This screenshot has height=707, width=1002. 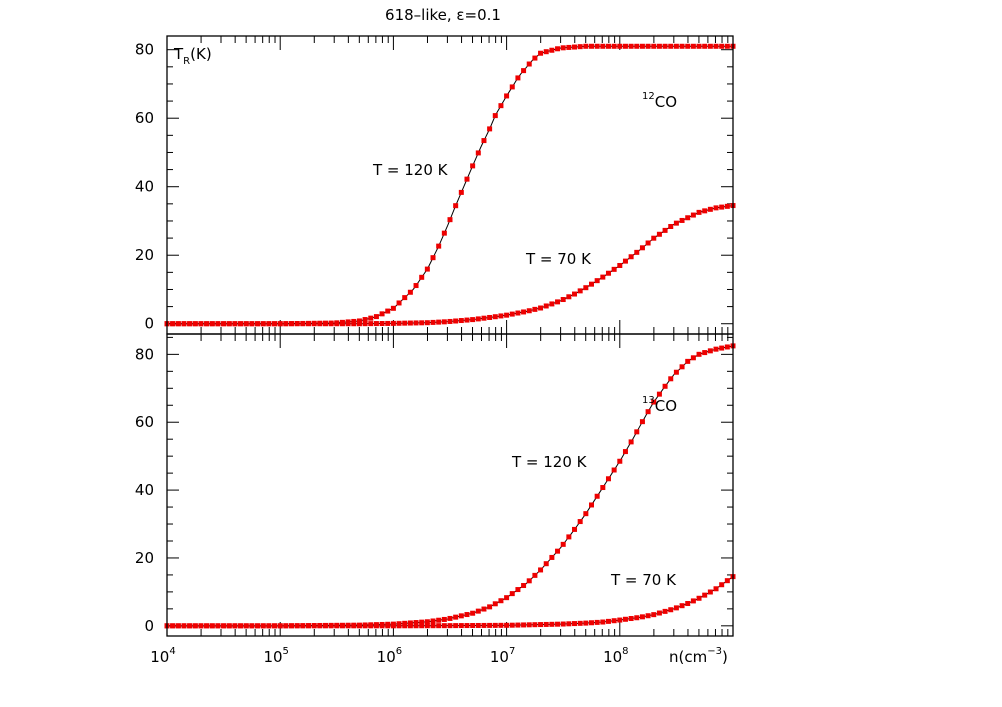 What do you see at coordinates (399, 651) in the screenshot?
I see `x-tick-exponent: 6` at bounding box center [399, 651].